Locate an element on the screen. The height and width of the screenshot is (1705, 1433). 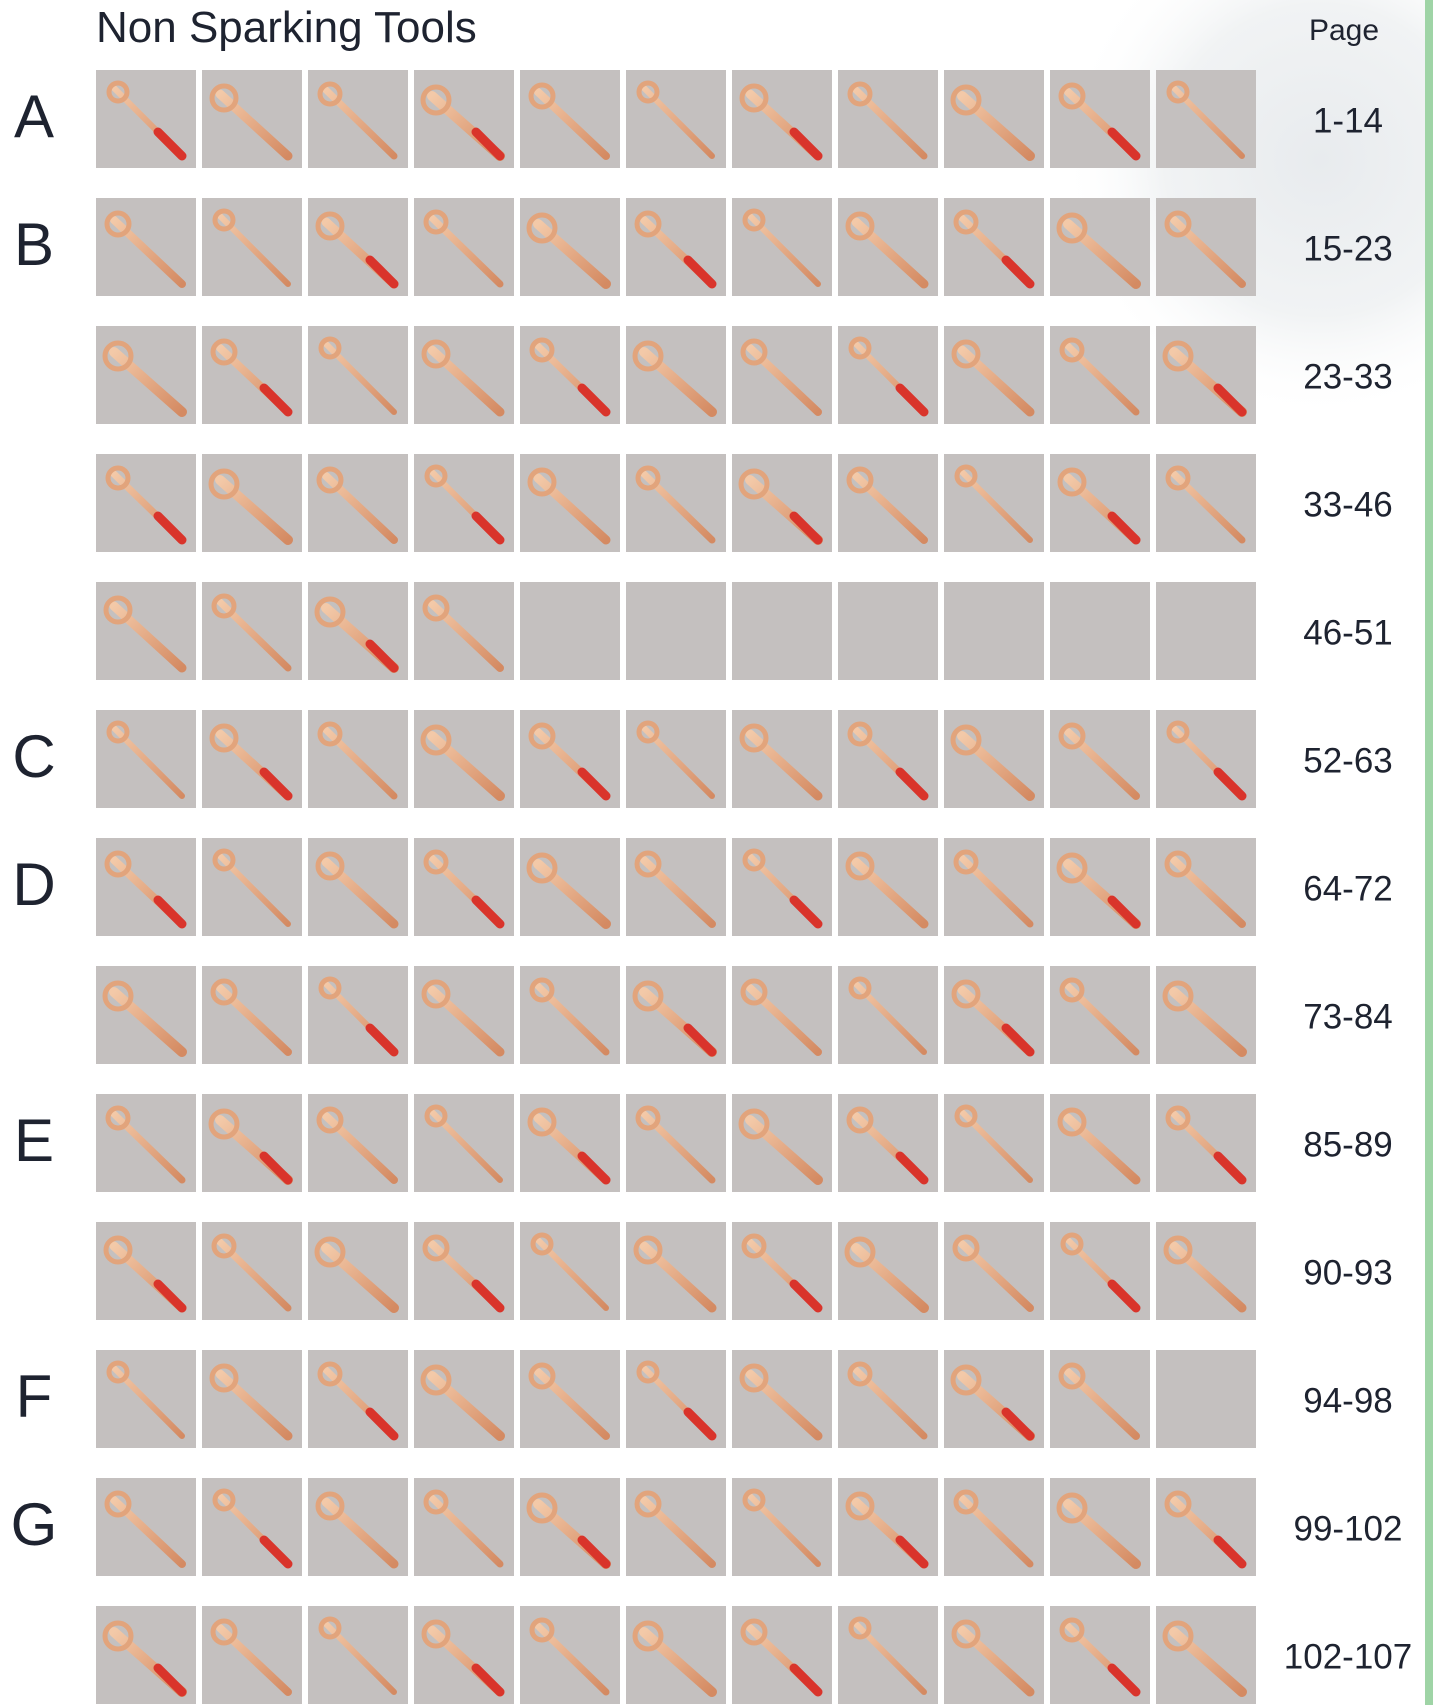
edge-bar is located at coordinates (1429, 852).